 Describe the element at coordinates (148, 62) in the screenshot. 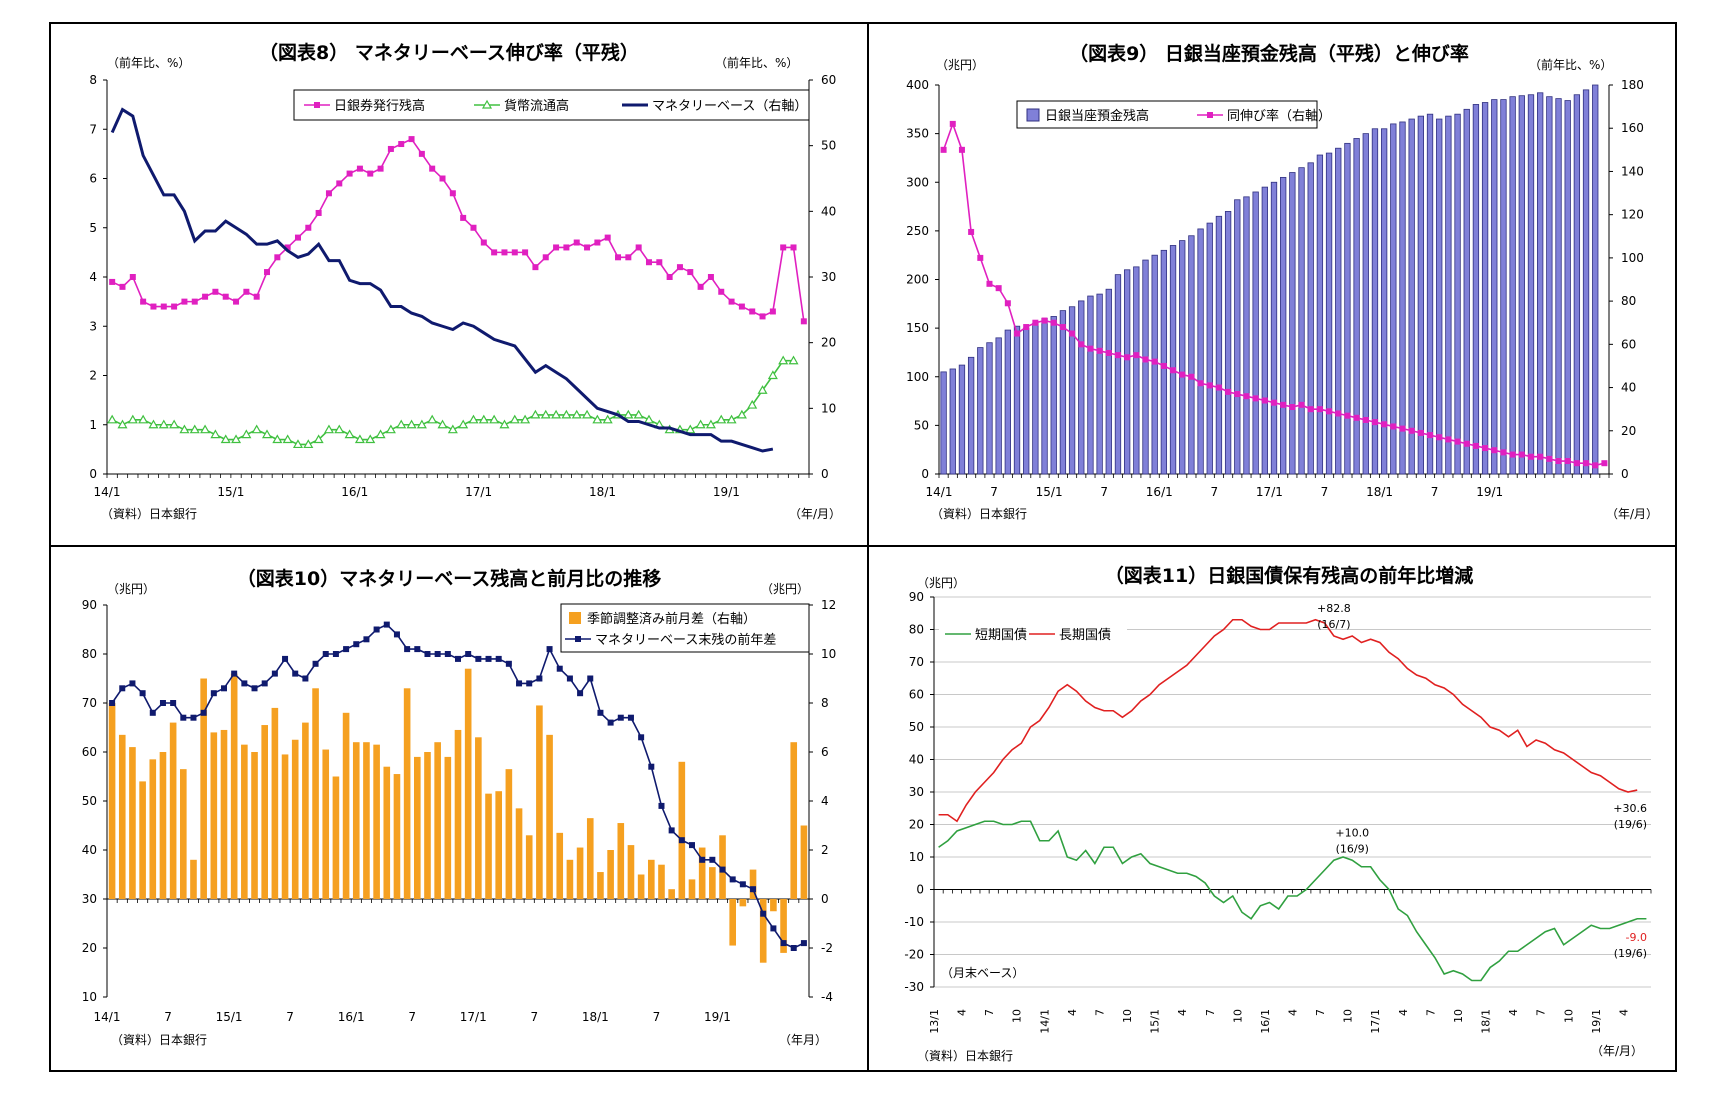

I see `left-axis-unit: （前年比、%）` at that location.